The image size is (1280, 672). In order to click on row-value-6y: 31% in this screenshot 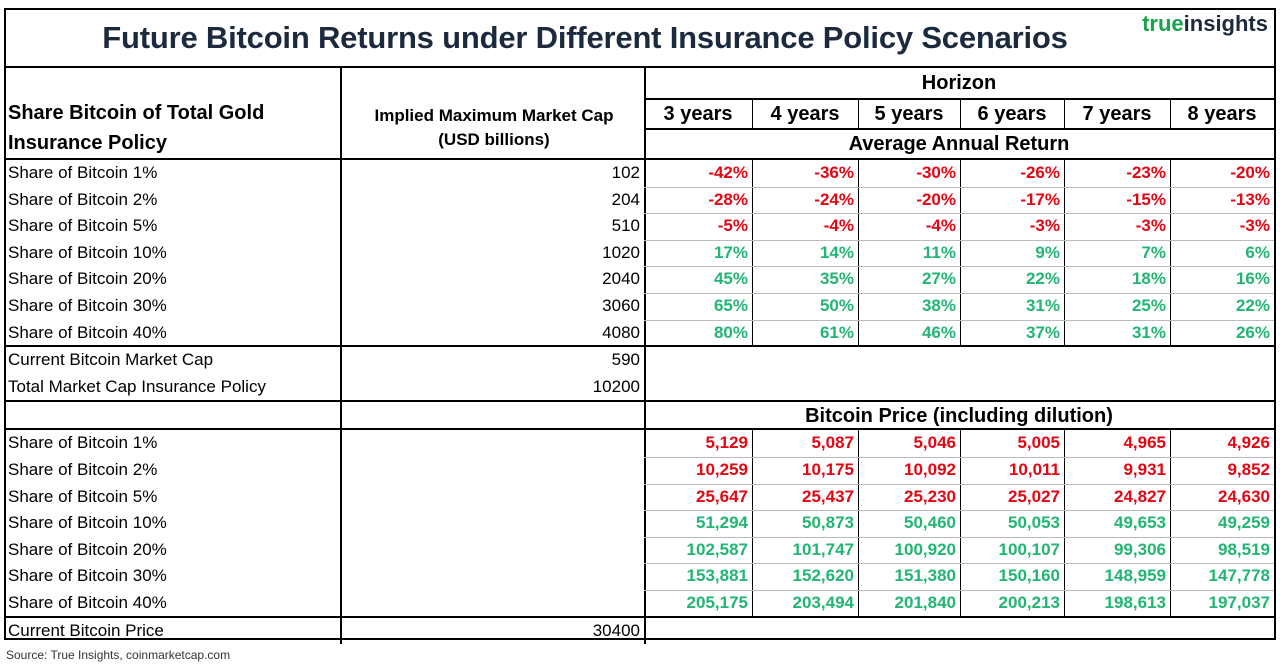, I will do `click(1042, 305)`.